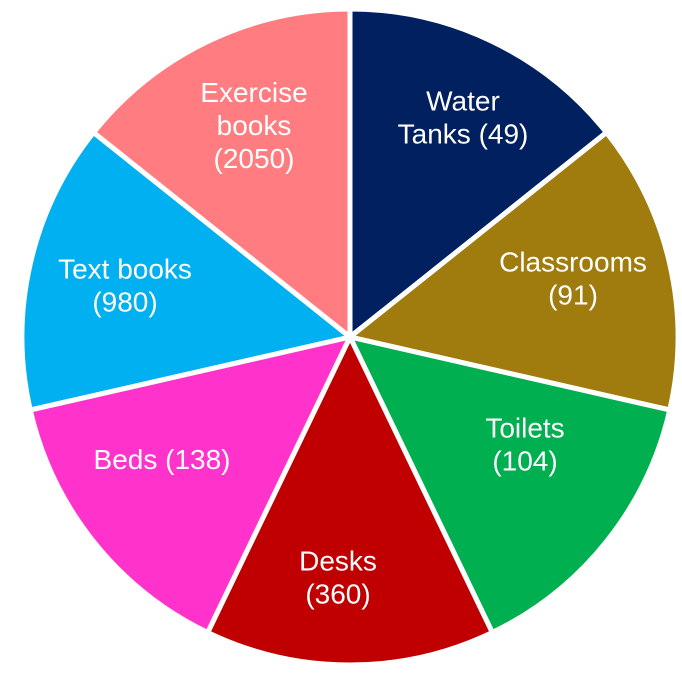  Describe the element at coordinates (337, 594) in the screenshot. I see `slice-label-line: (360)` at that location.